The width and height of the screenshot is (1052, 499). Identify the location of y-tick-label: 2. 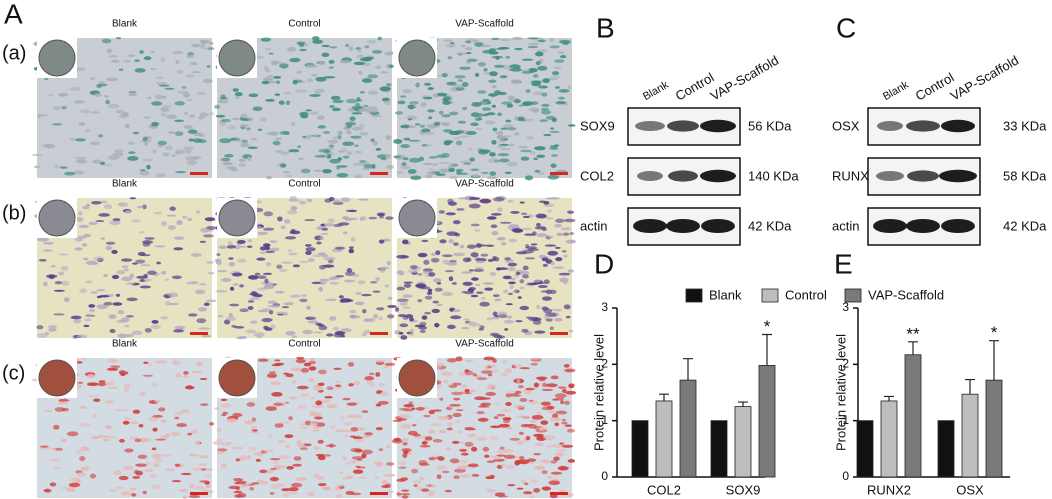
(604, 364).